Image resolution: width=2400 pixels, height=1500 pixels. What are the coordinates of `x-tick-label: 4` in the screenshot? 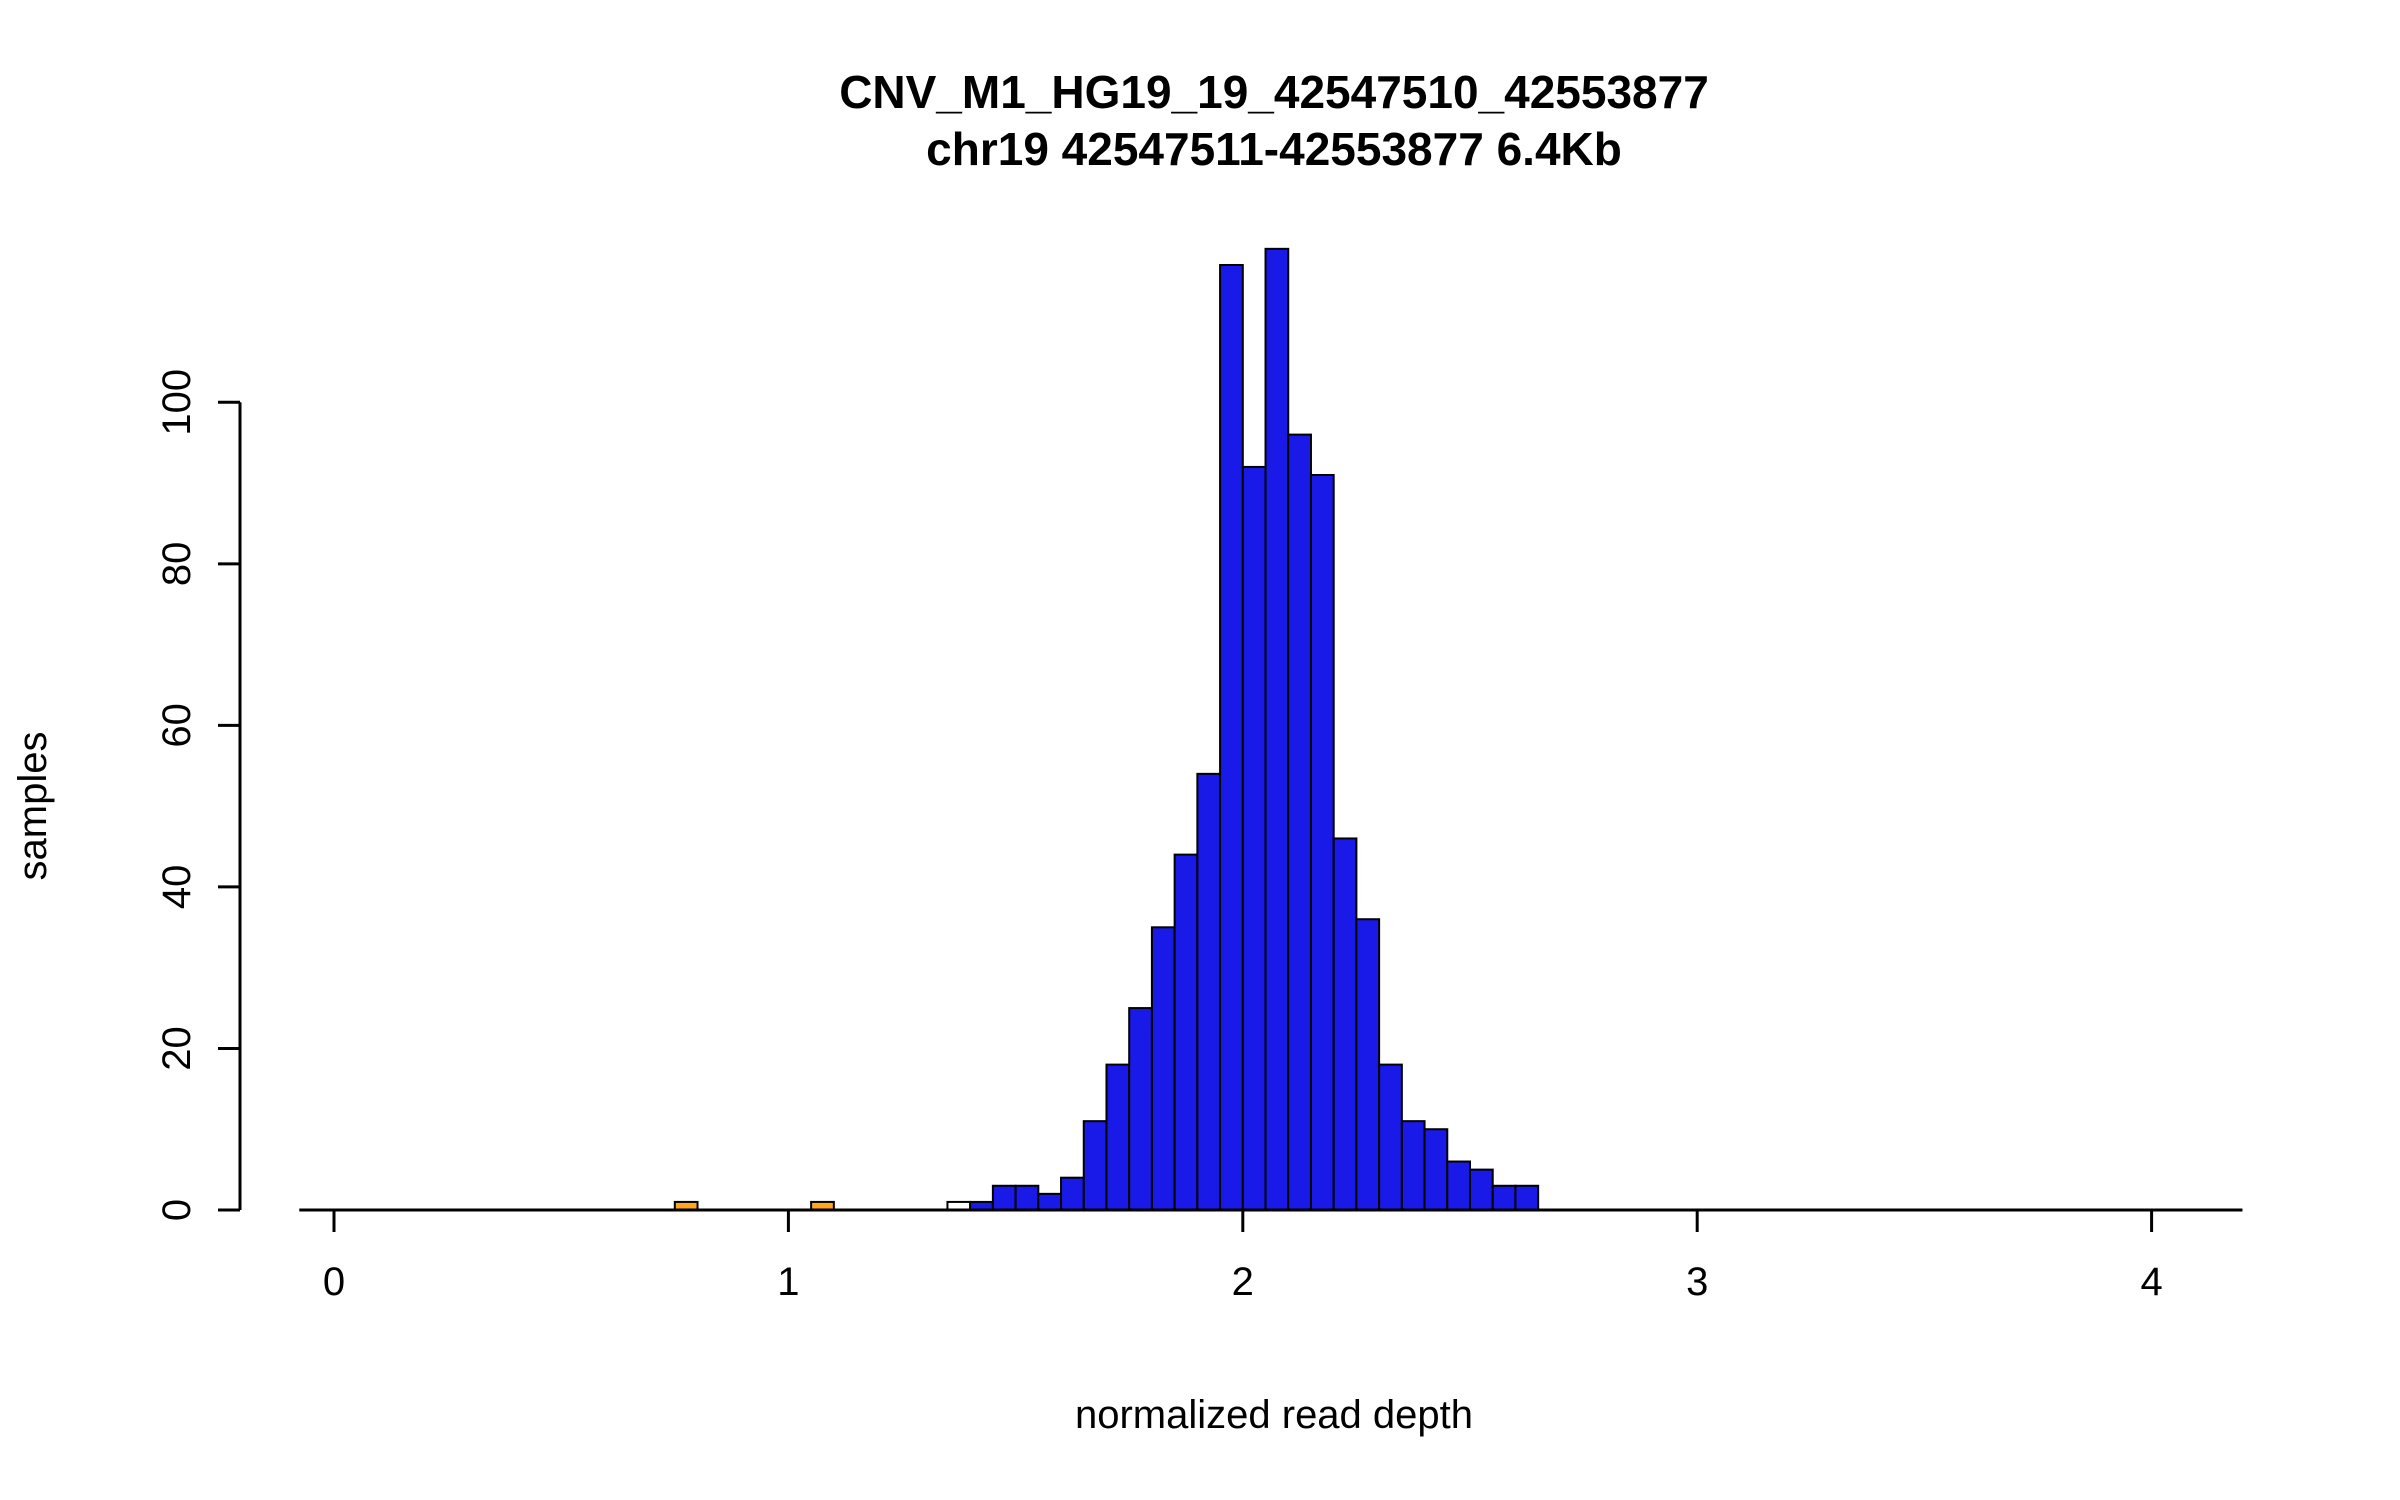 It's located at (2151, 1282).